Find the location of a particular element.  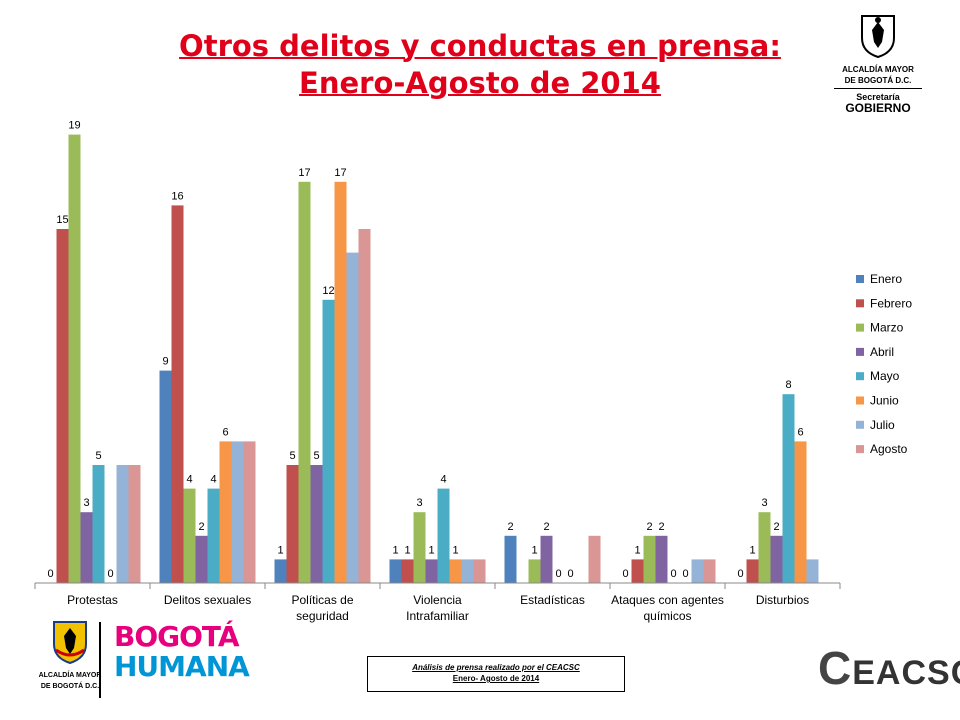

alcaldia-line-2: DE BOGOTÁ D.C. is located at coordinates (878, 80).